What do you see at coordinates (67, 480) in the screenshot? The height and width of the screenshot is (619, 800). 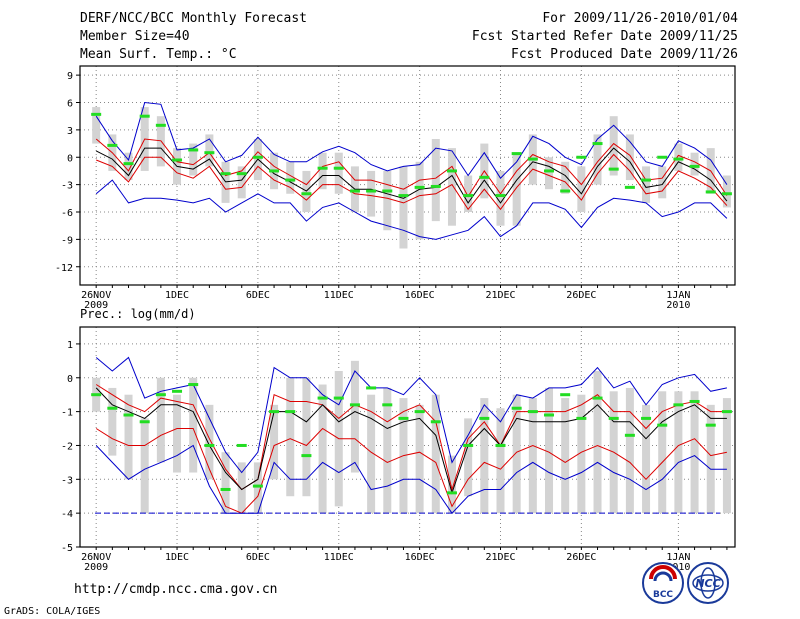 I see `prec-ytick-label: -3` at bounding box center [67, 480].